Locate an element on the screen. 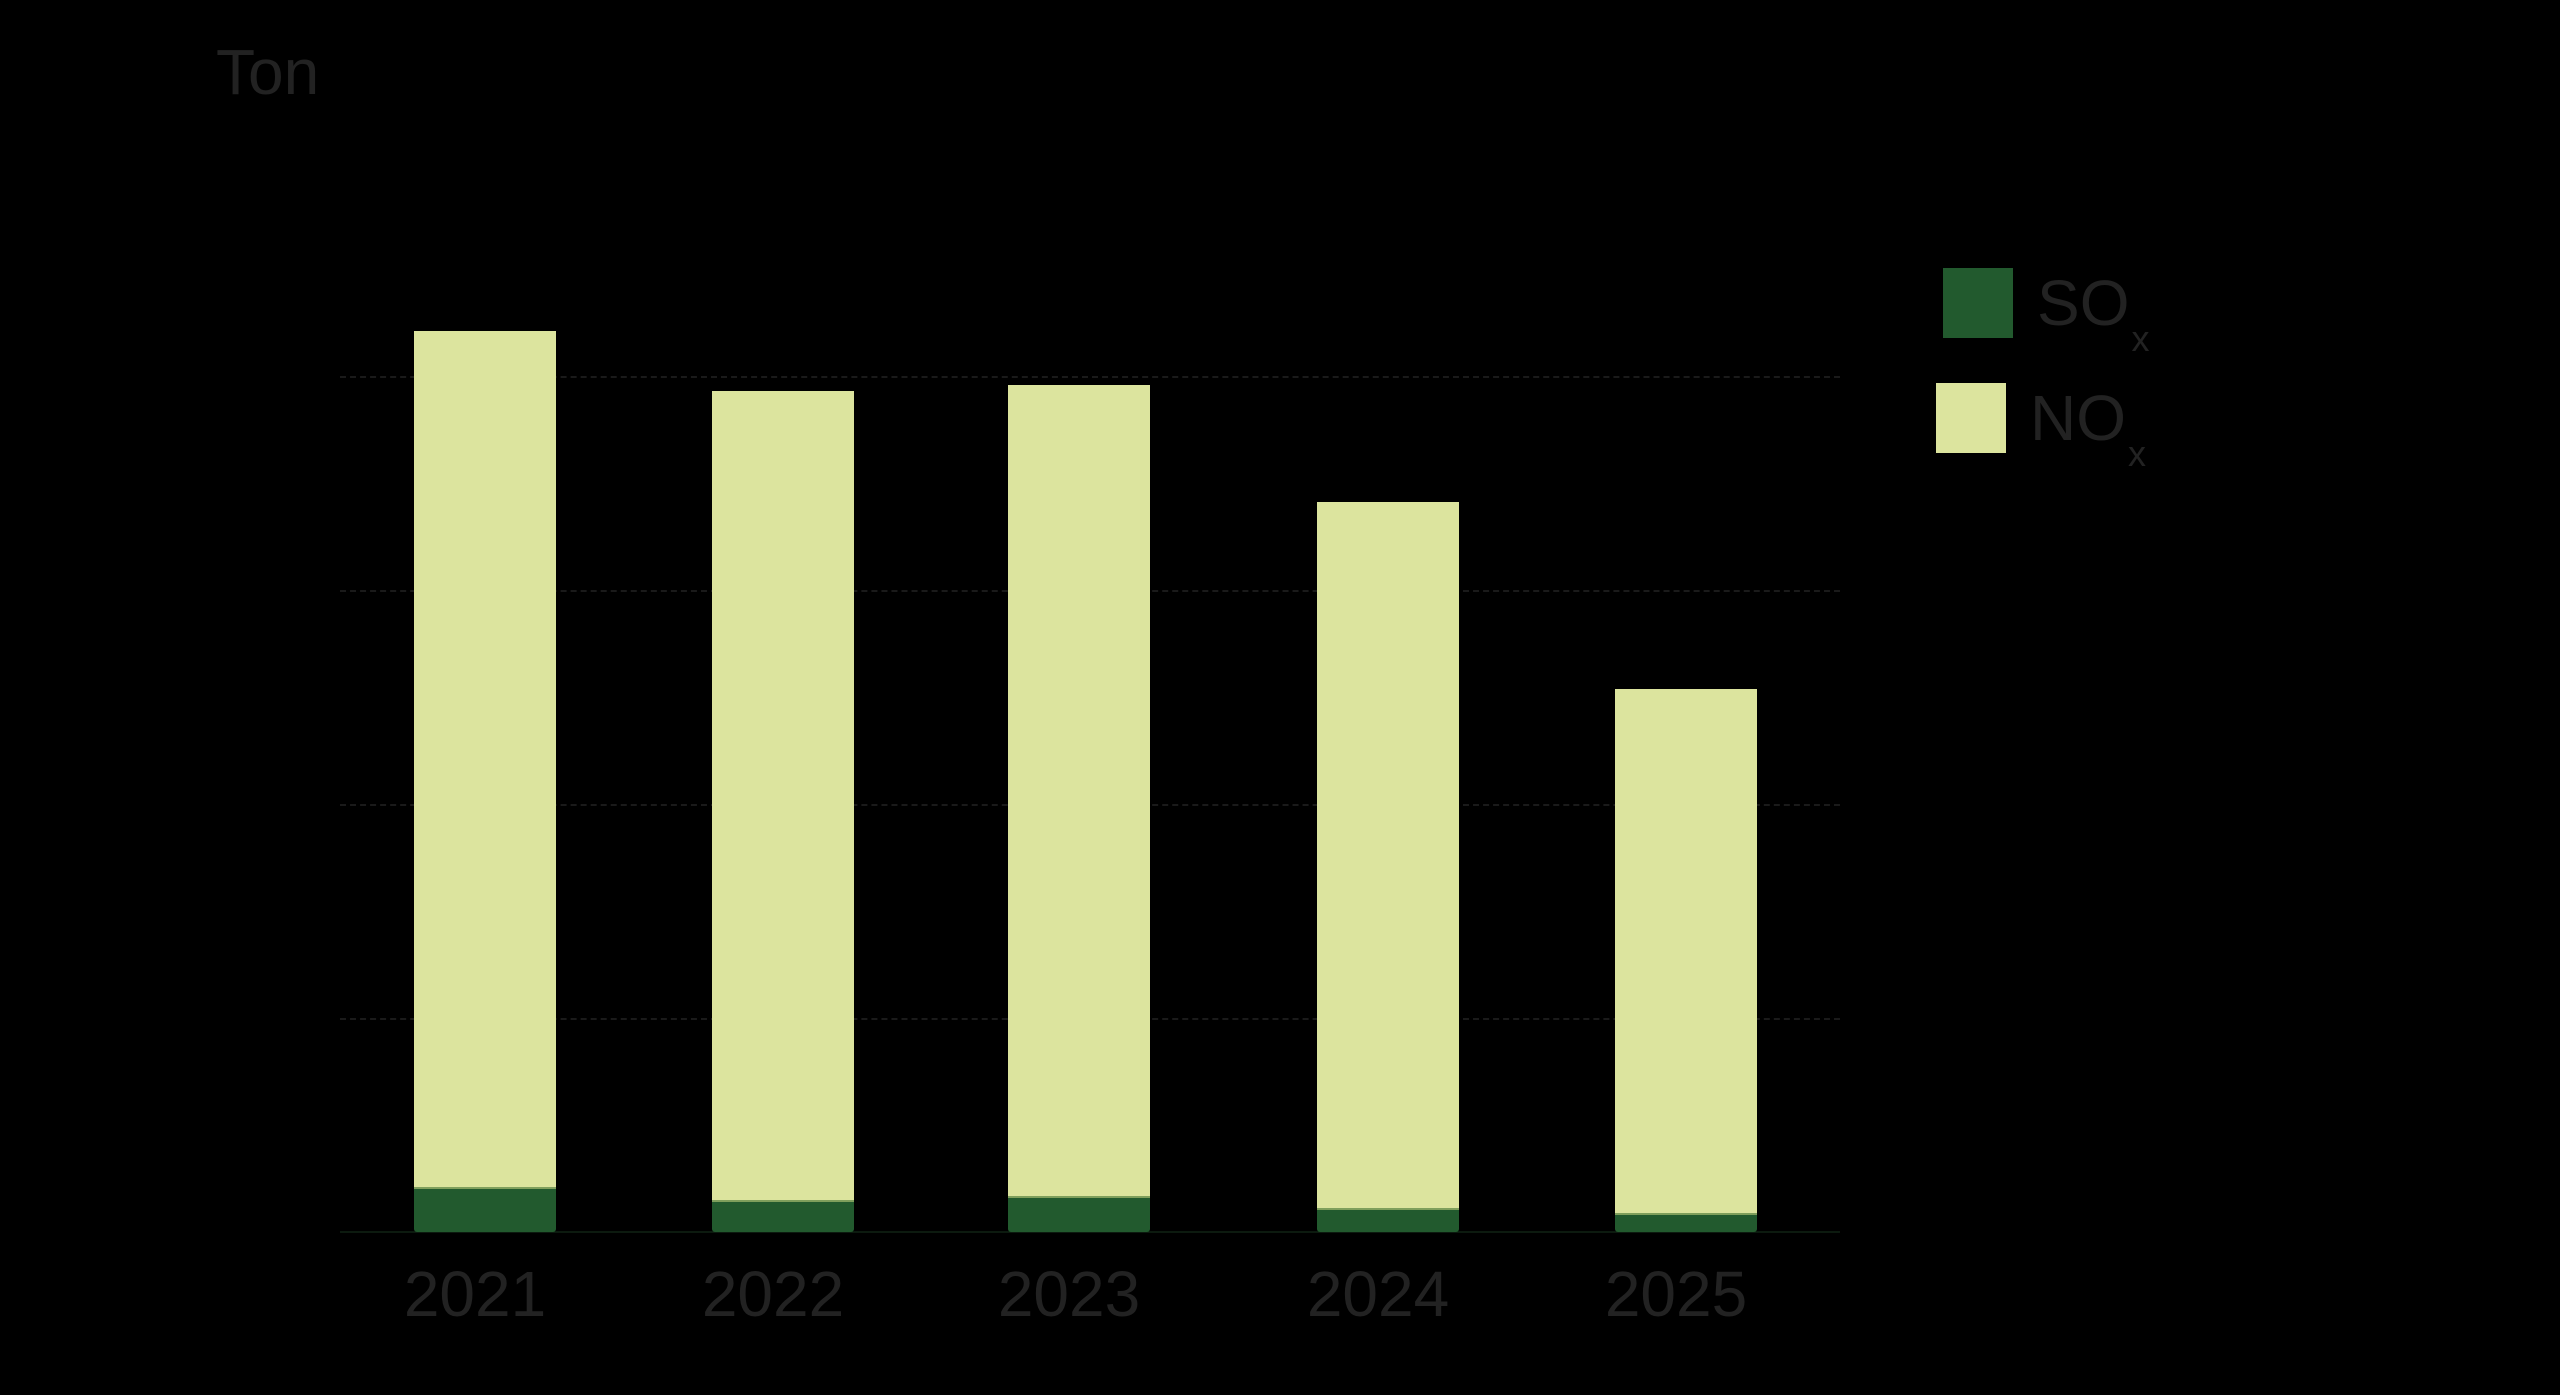 The height and width of the screenshot is (1395, 2560). legend-swatch-sox is located at coordinates (1978, 303).